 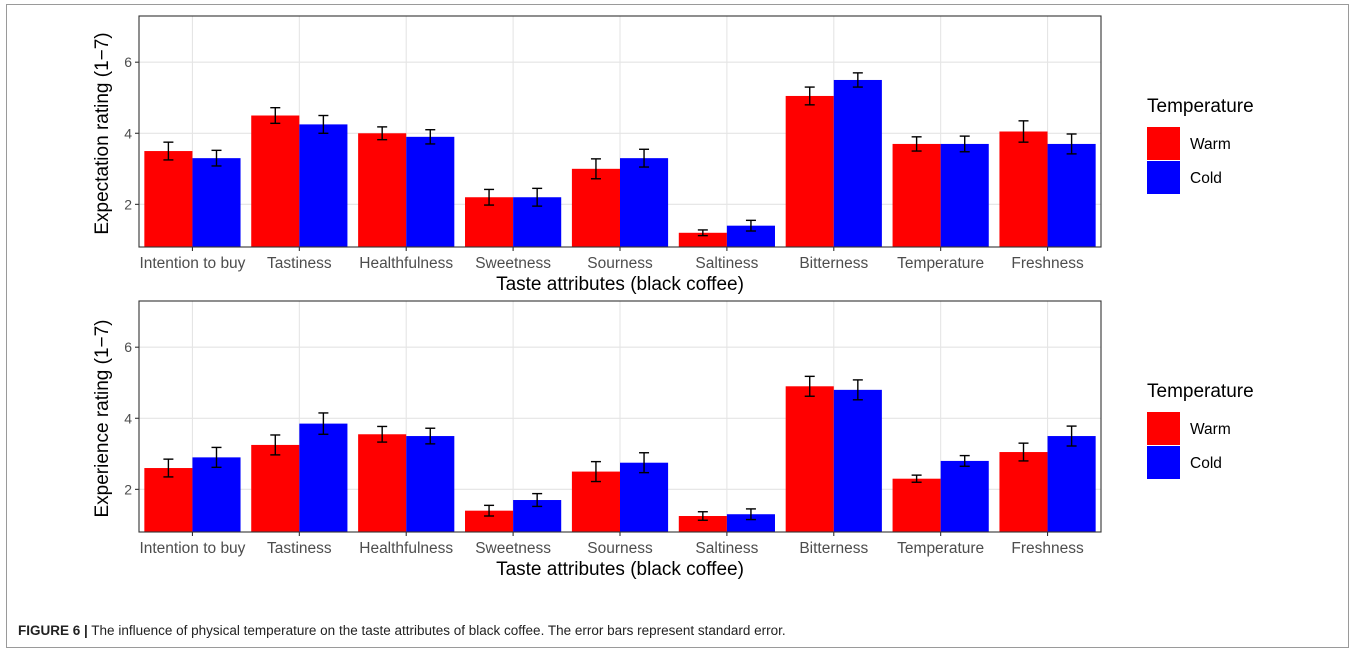 I want to click on caption-label: FIGURE 6 |, so click(x=53, y=630).